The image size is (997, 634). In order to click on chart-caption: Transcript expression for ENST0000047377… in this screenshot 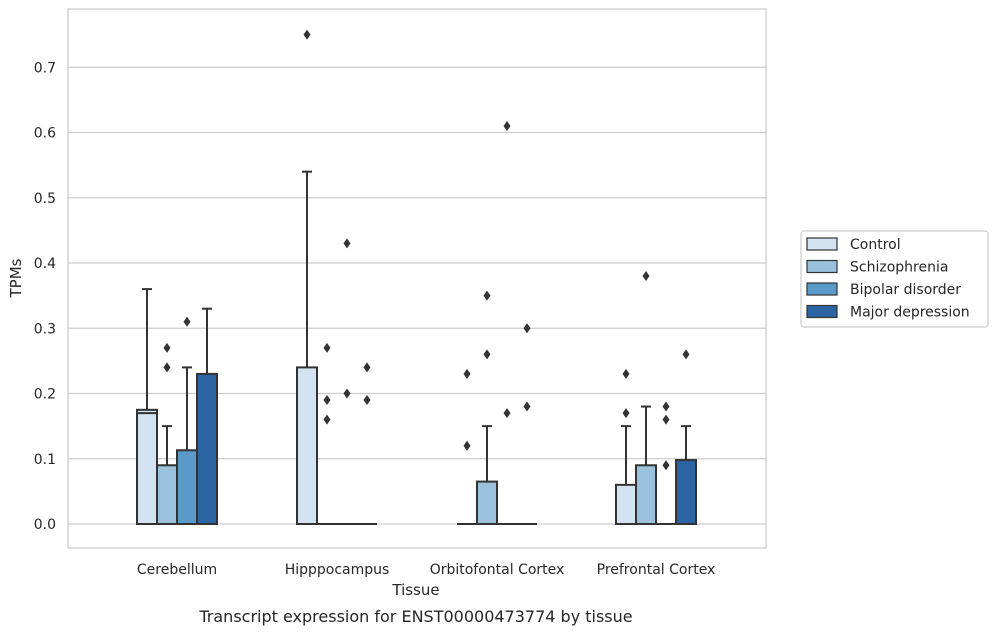, I will do `click(415, 616)`.